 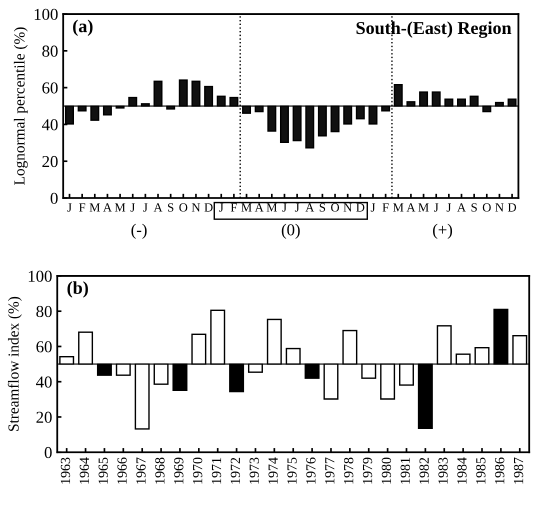 What do you see at coordinates (519, 470) in the screenshot?
I see `x-tick-label: 1987` at bounding box center [519, 470].